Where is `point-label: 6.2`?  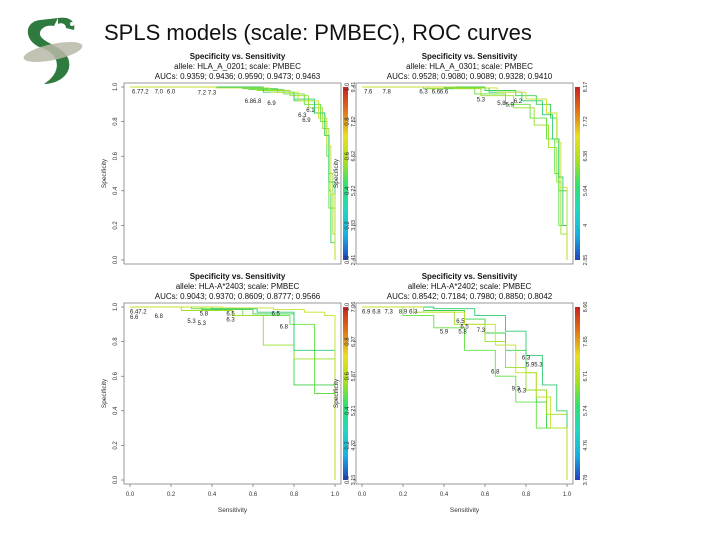 point-label: 6.2 is located at coordinates (518, 102).